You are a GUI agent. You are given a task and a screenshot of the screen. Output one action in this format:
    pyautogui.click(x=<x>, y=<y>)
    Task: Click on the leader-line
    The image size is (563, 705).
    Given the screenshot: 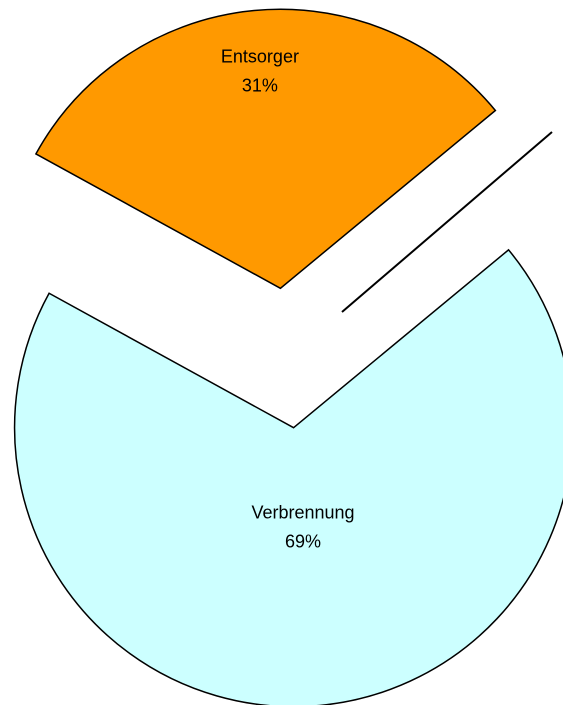 What is the action you would take?
    pyautogui.click(x=447, y=222)
    